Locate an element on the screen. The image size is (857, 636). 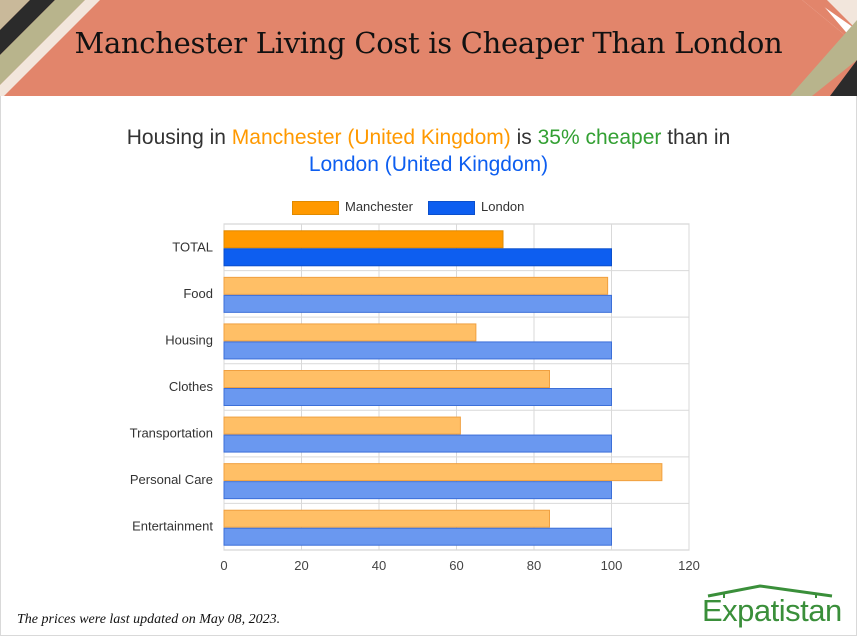
bar-london-transportation is located at coordinates (417, 443).